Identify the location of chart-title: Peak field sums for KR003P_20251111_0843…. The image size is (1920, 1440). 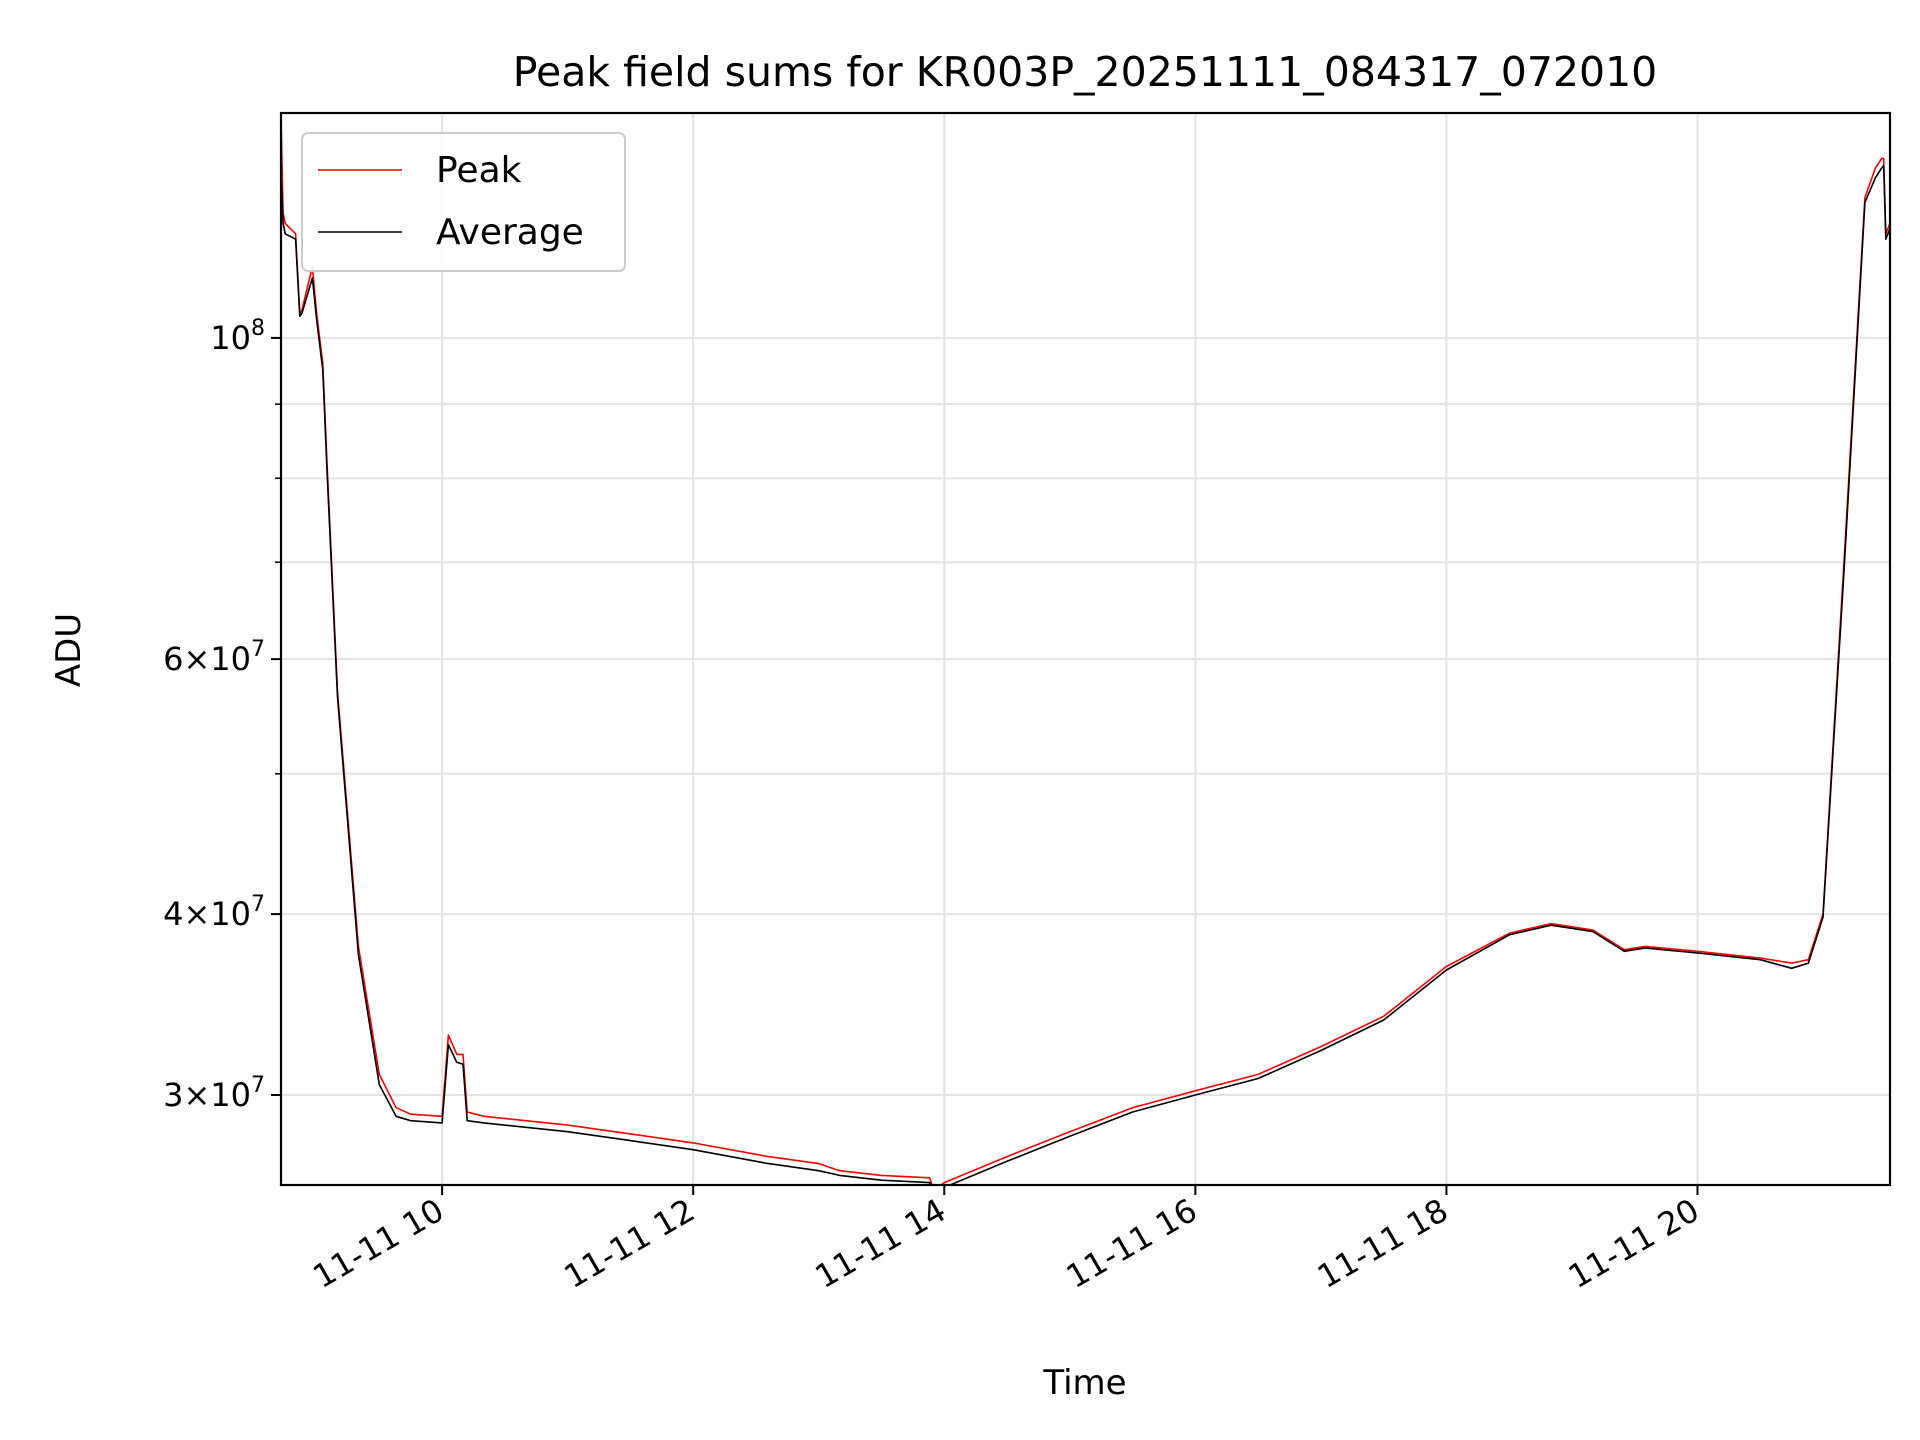
(1085, 72).